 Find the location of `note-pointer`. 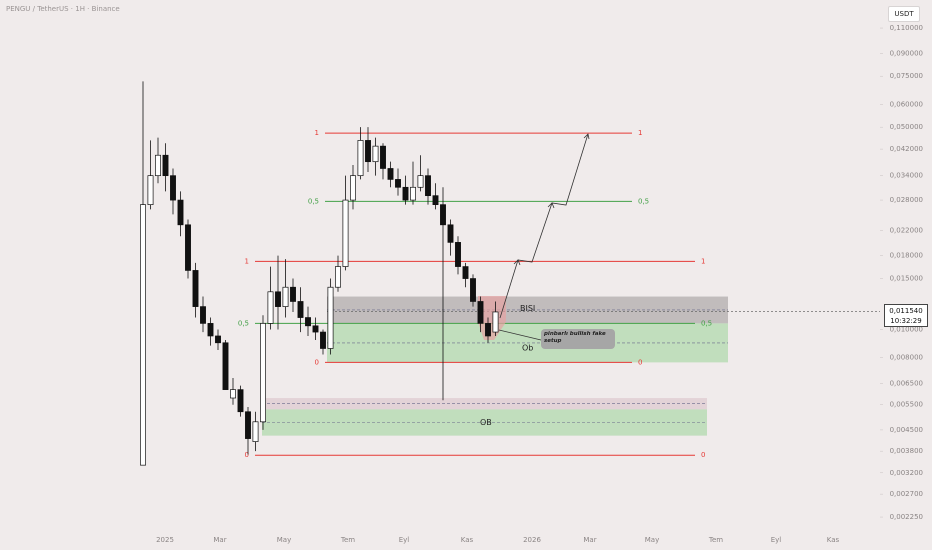

note-pointer is located at coordinates (520, 335).